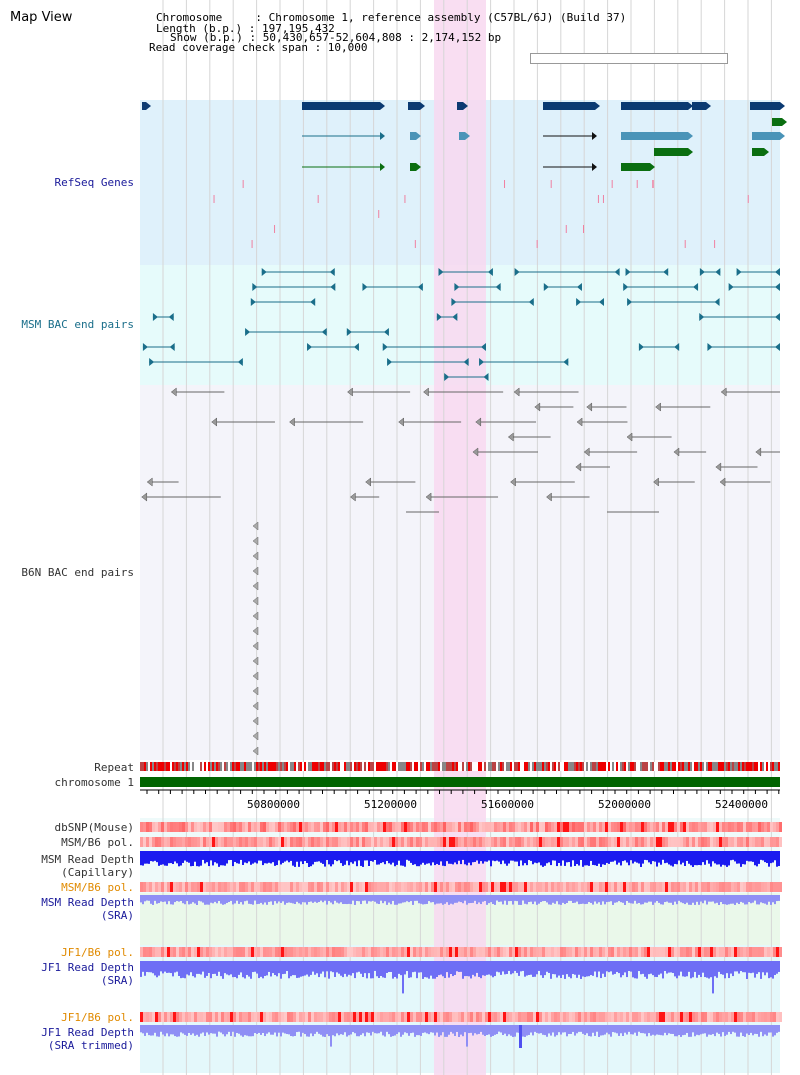 The width and height of the screenshot is (800, 1075). What do you see at coordinates (77, 324) in the screenshot?
I see `track-label-msm-bac: MSM BAC end pairs` at bounding box center [77, 324].